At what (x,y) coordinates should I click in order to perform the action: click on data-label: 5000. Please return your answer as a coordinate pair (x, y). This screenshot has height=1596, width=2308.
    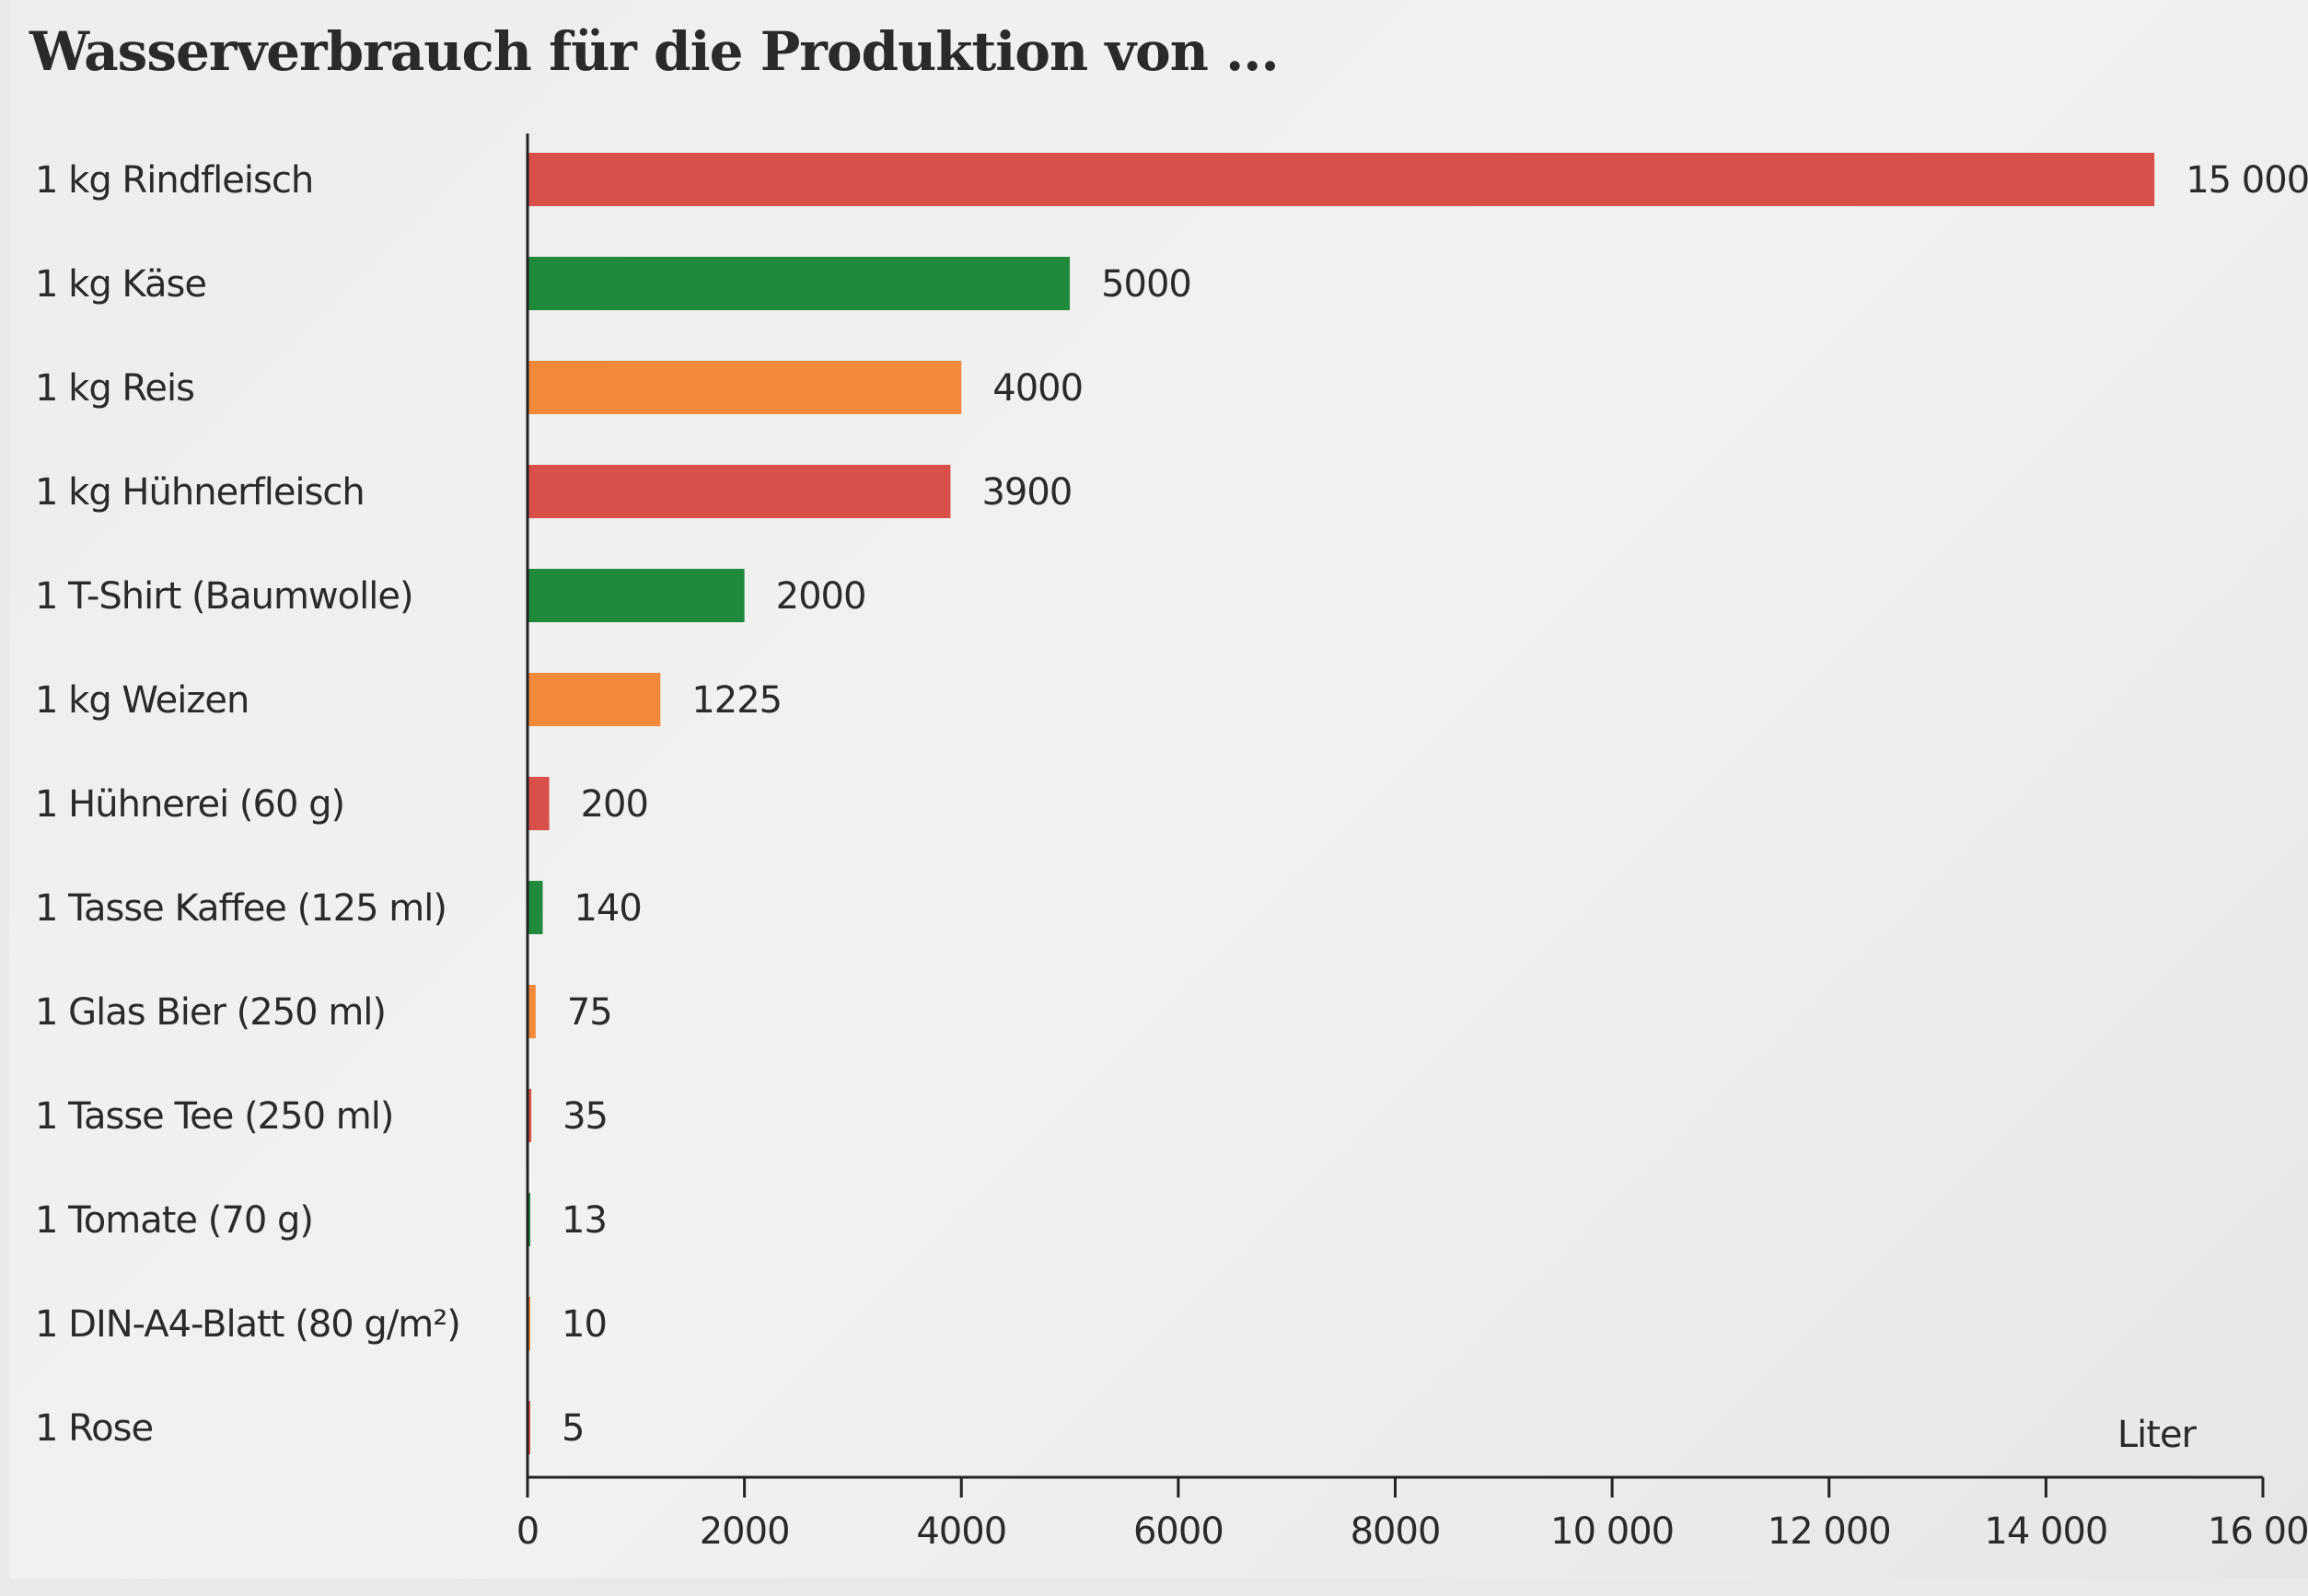
    Looking at the image, I should click on (1146, 284).